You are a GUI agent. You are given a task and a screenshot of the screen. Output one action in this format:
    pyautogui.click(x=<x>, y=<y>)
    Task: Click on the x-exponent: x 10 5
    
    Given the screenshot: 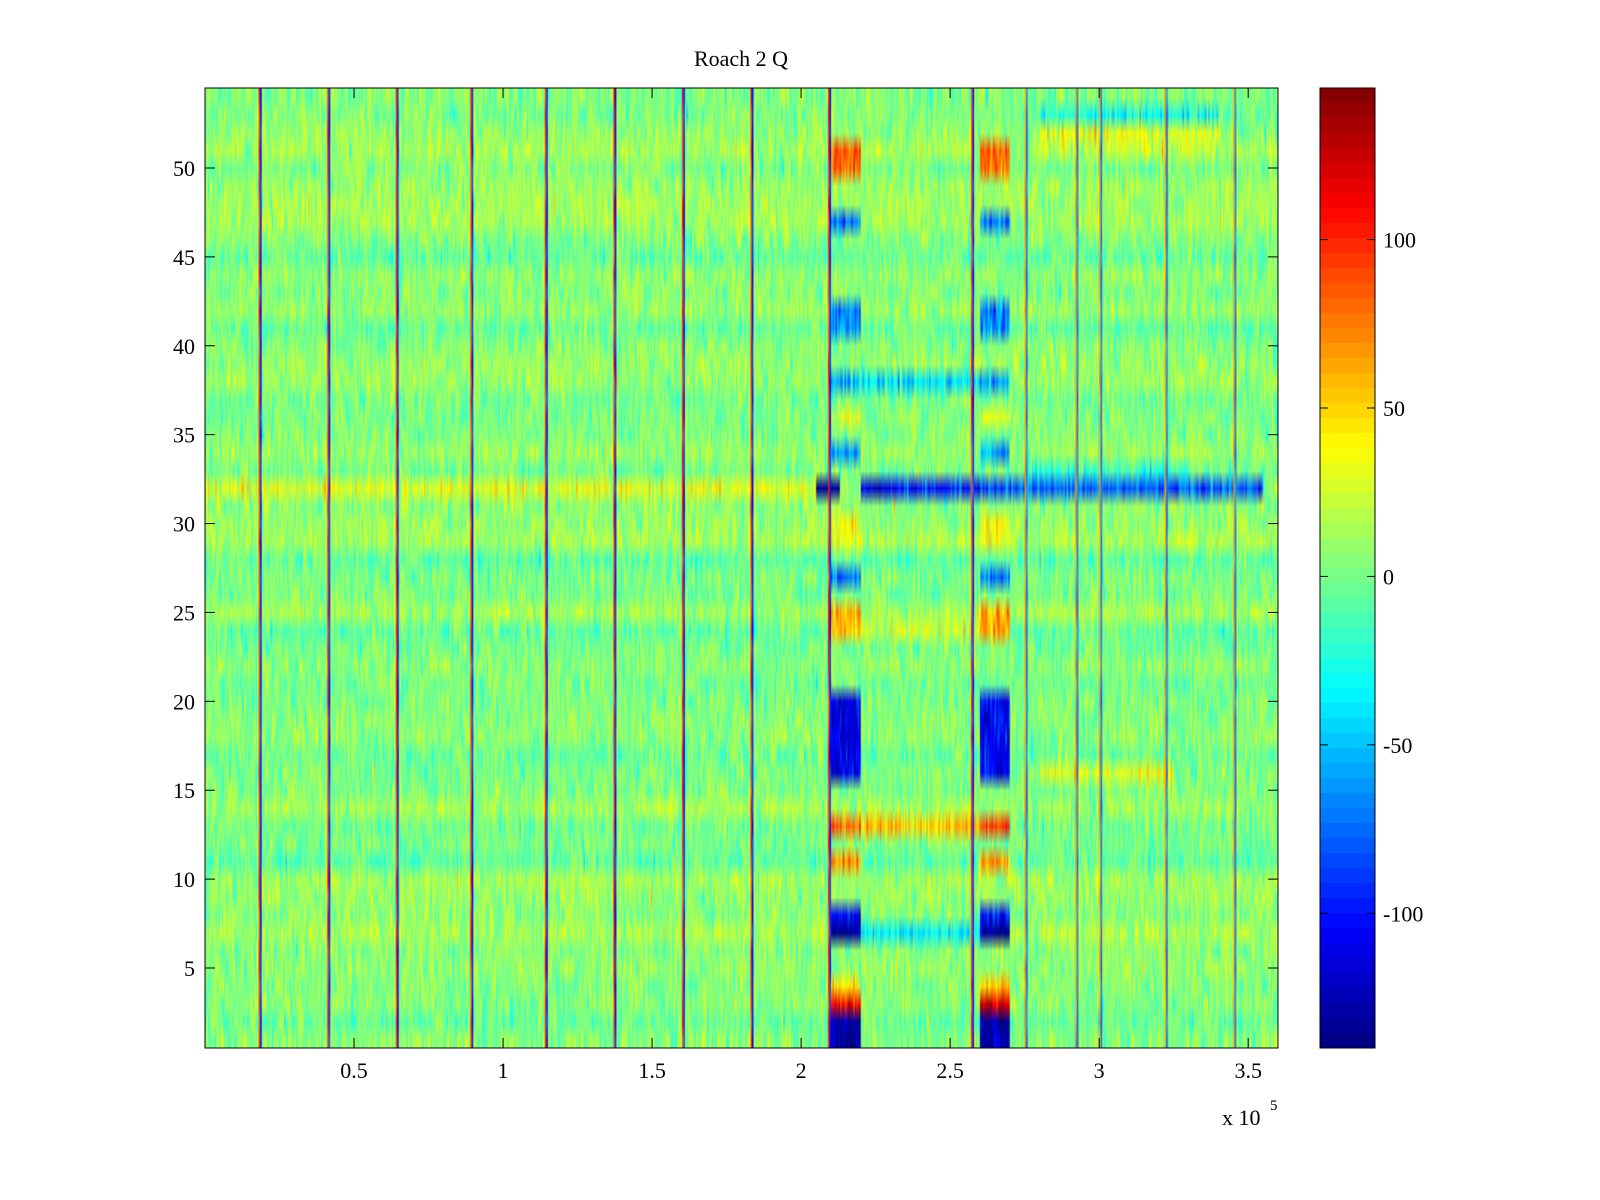 What is the action you would take?
    pyautogui.click(x=1250, y=1114)
    